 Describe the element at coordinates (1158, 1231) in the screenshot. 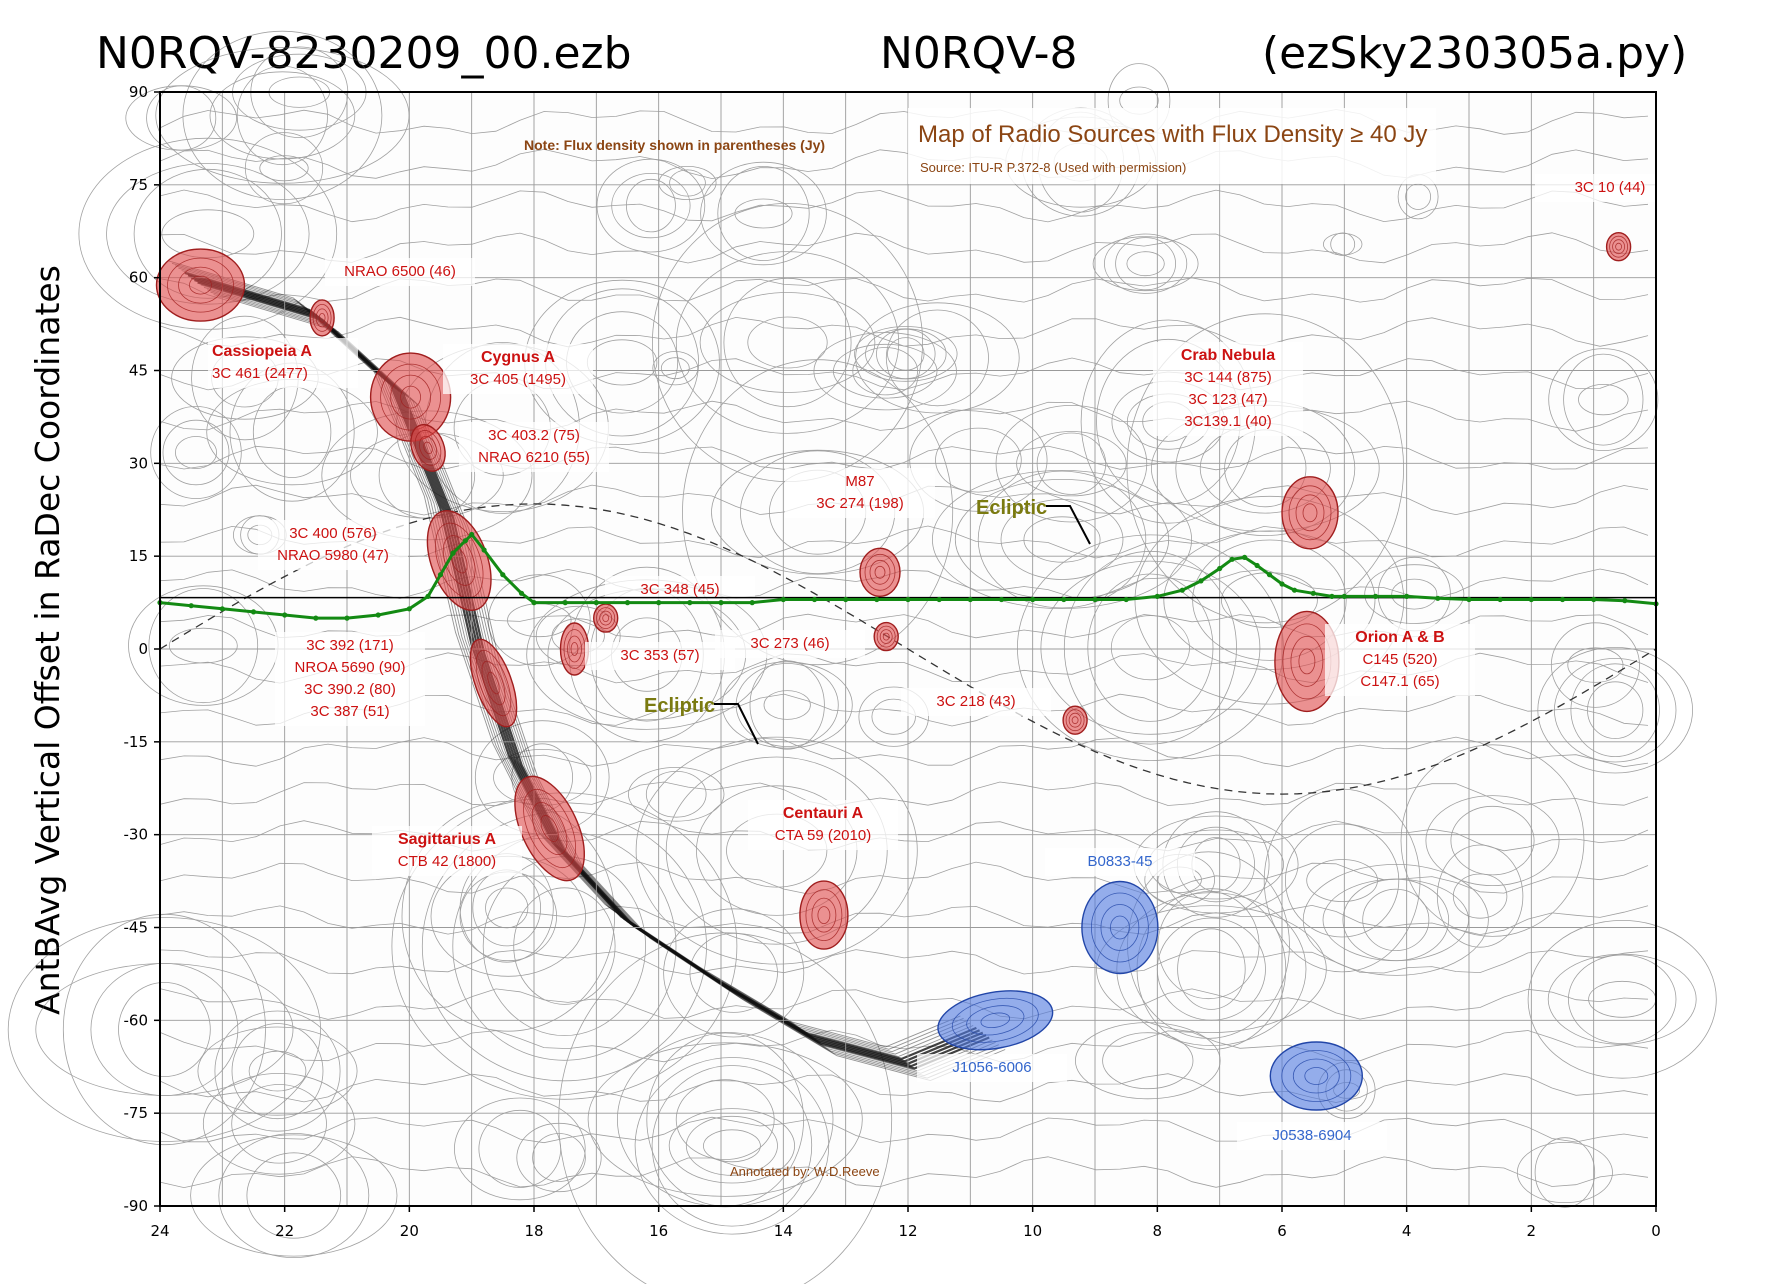

I see `x-tick-label: 8` at that location.